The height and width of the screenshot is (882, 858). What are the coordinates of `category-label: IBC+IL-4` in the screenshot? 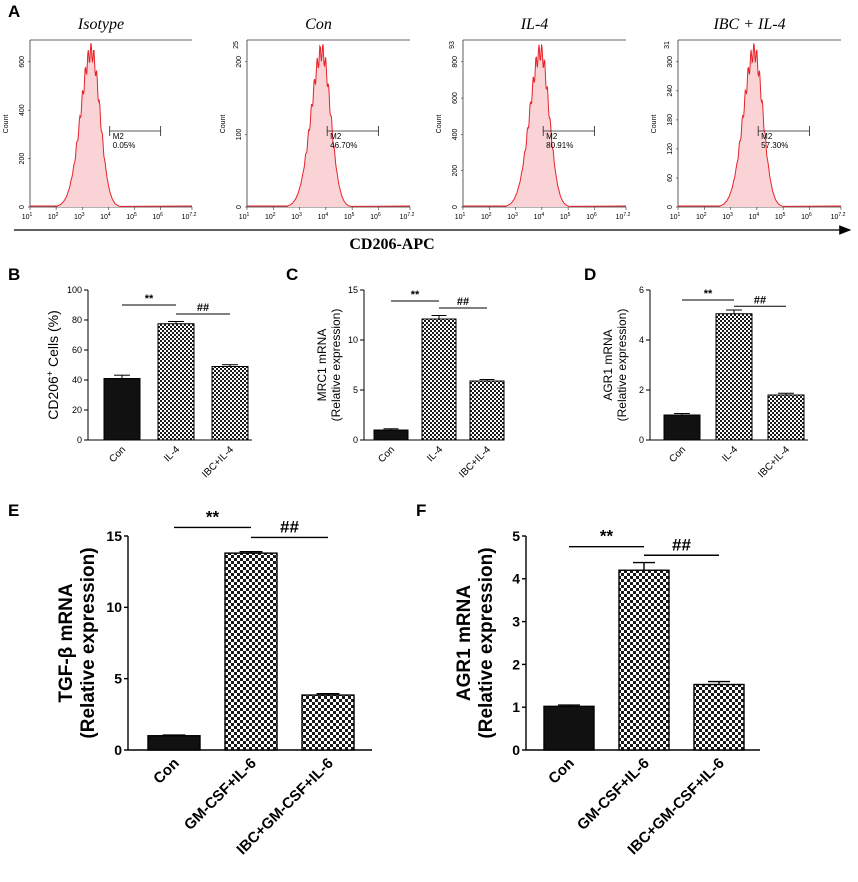 It's located at (774, 462).